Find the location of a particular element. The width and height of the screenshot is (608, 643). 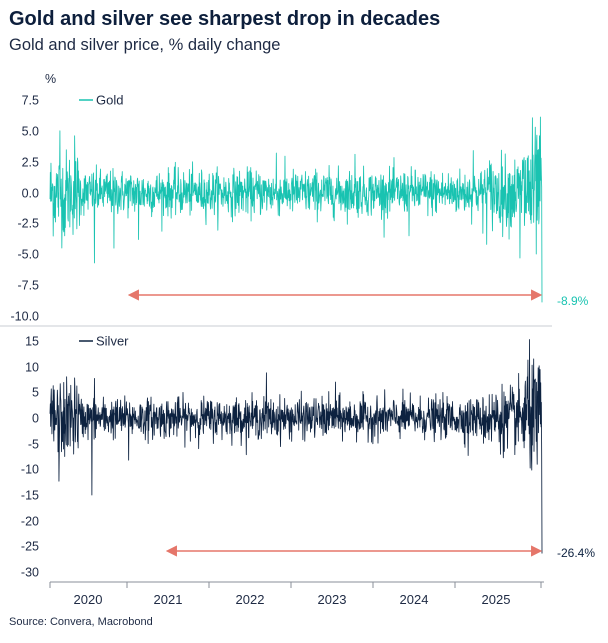

gold-end-label: -8.9% is located at coordinates (573, 301).